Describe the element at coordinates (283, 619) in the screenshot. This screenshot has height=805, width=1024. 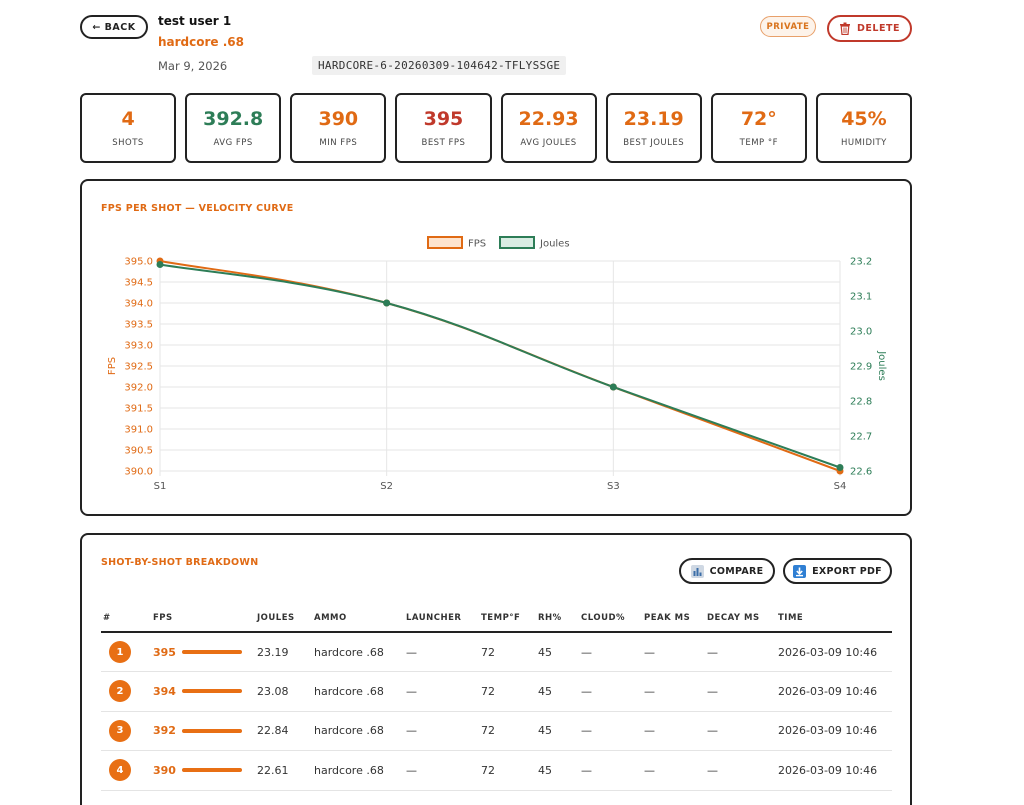
I see `column-header-joules: JOULES` at that location.